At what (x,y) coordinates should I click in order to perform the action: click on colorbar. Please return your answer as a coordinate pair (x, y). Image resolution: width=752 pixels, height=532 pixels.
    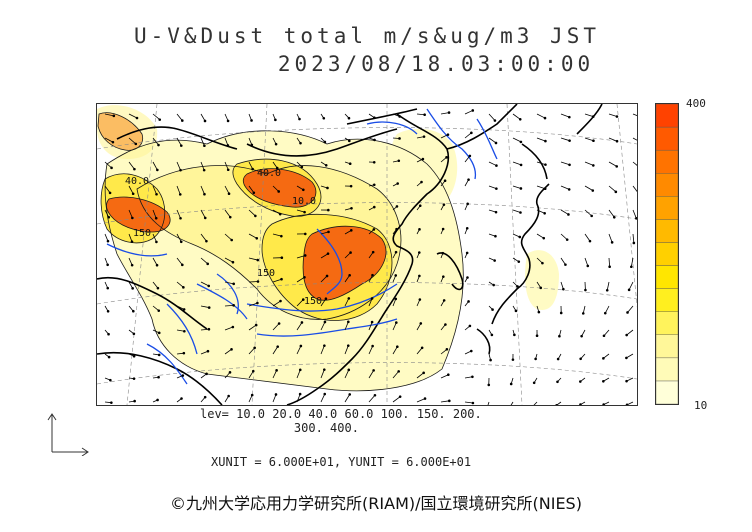
    Looking at the image, I should click on (667, 254).